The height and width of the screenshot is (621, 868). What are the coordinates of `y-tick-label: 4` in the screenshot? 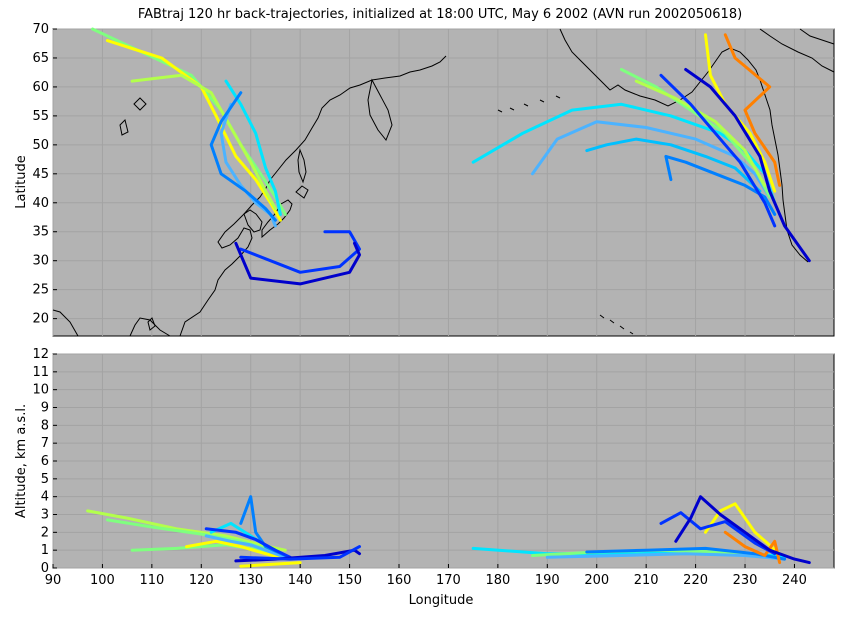 It's located at (45, 497).